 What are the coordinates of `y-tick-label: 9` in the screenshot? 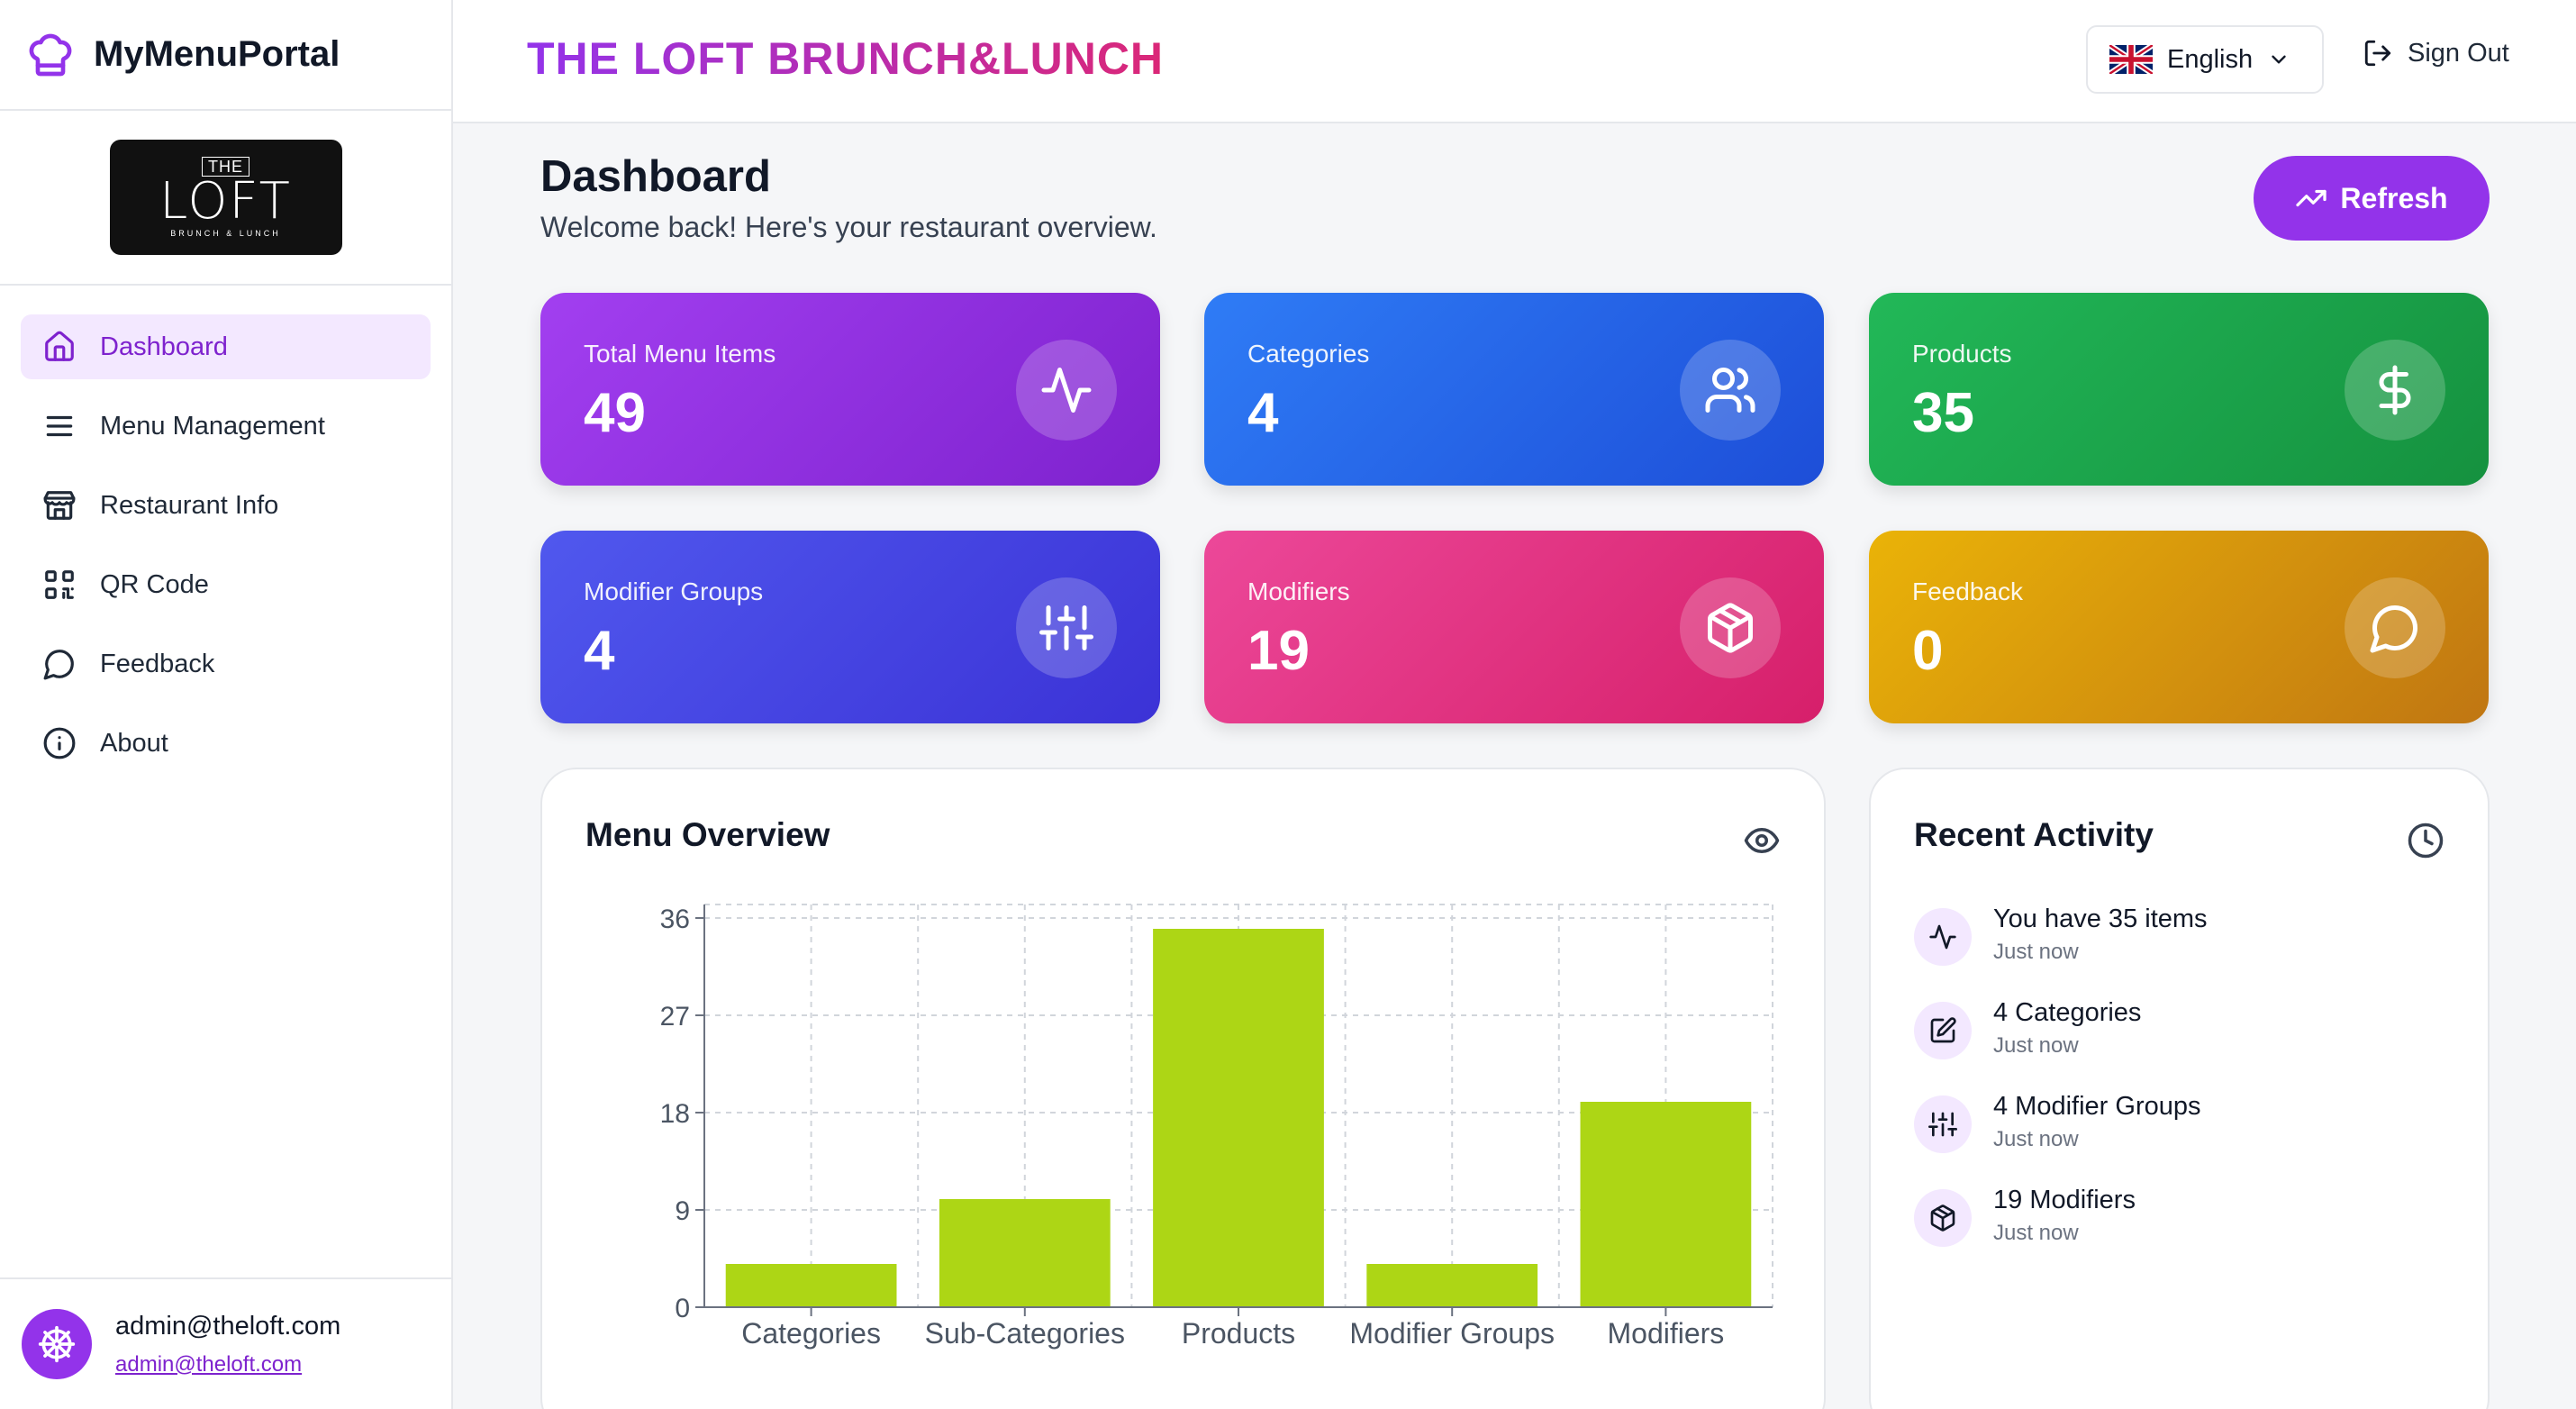 It's located at (683, 1211).